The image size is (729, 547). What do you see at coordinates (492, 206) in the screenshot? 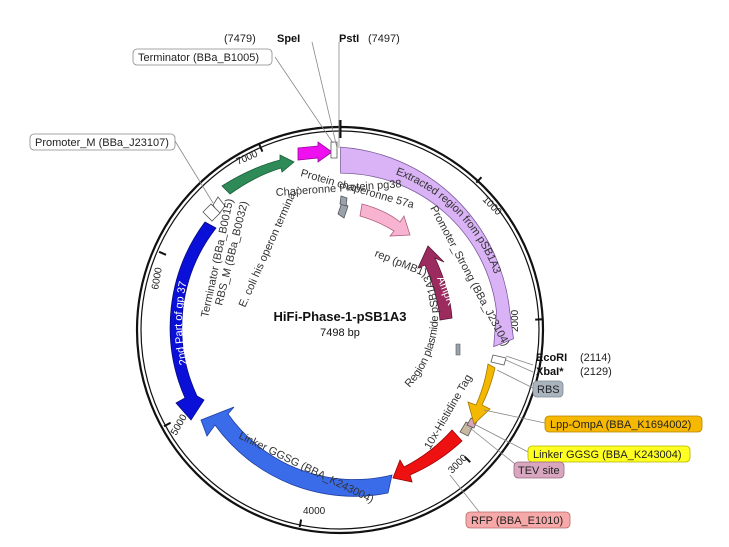
I see `tick-label-1000: 1000` at bounding box center [492, 206].